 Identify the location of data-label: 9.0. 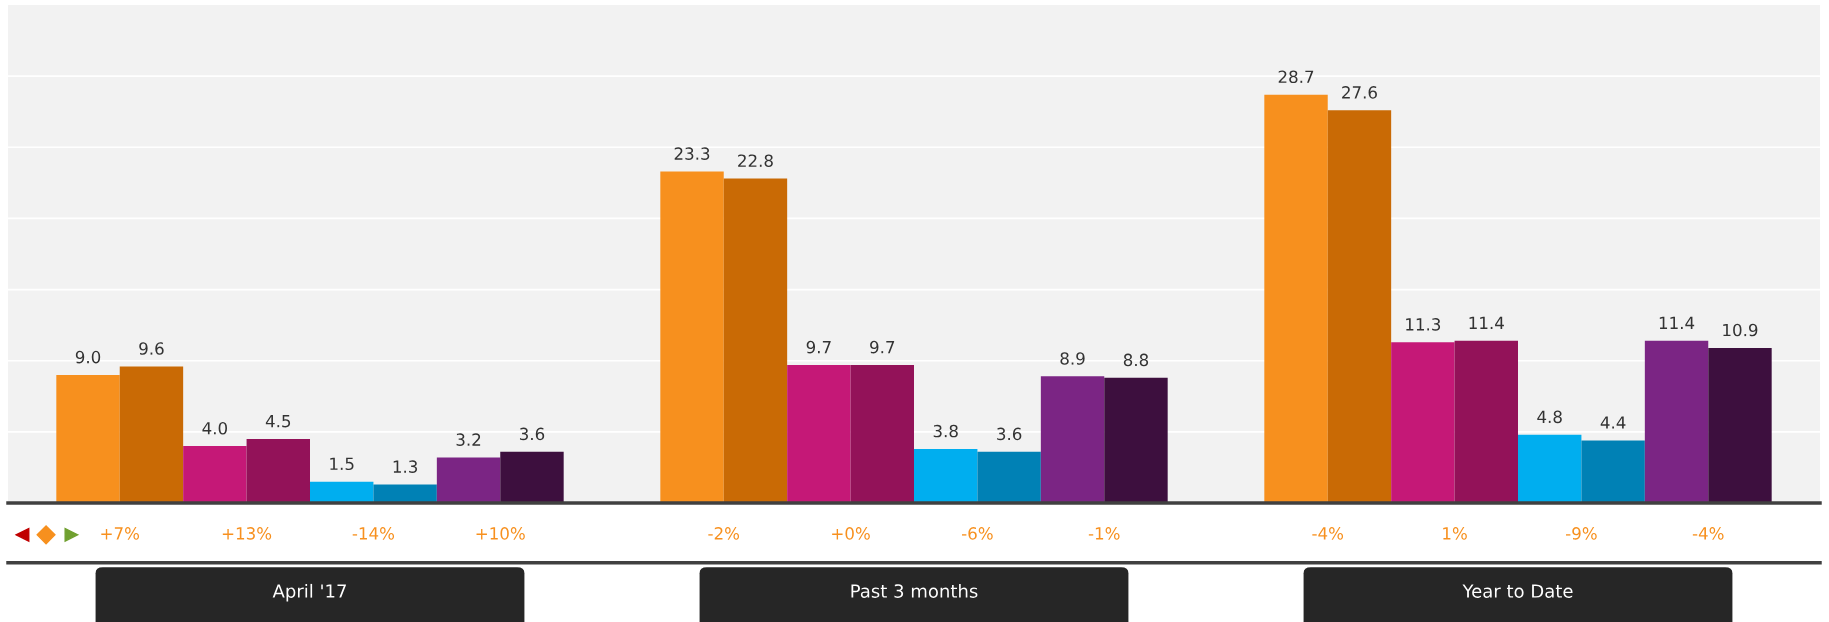
(88, 357).